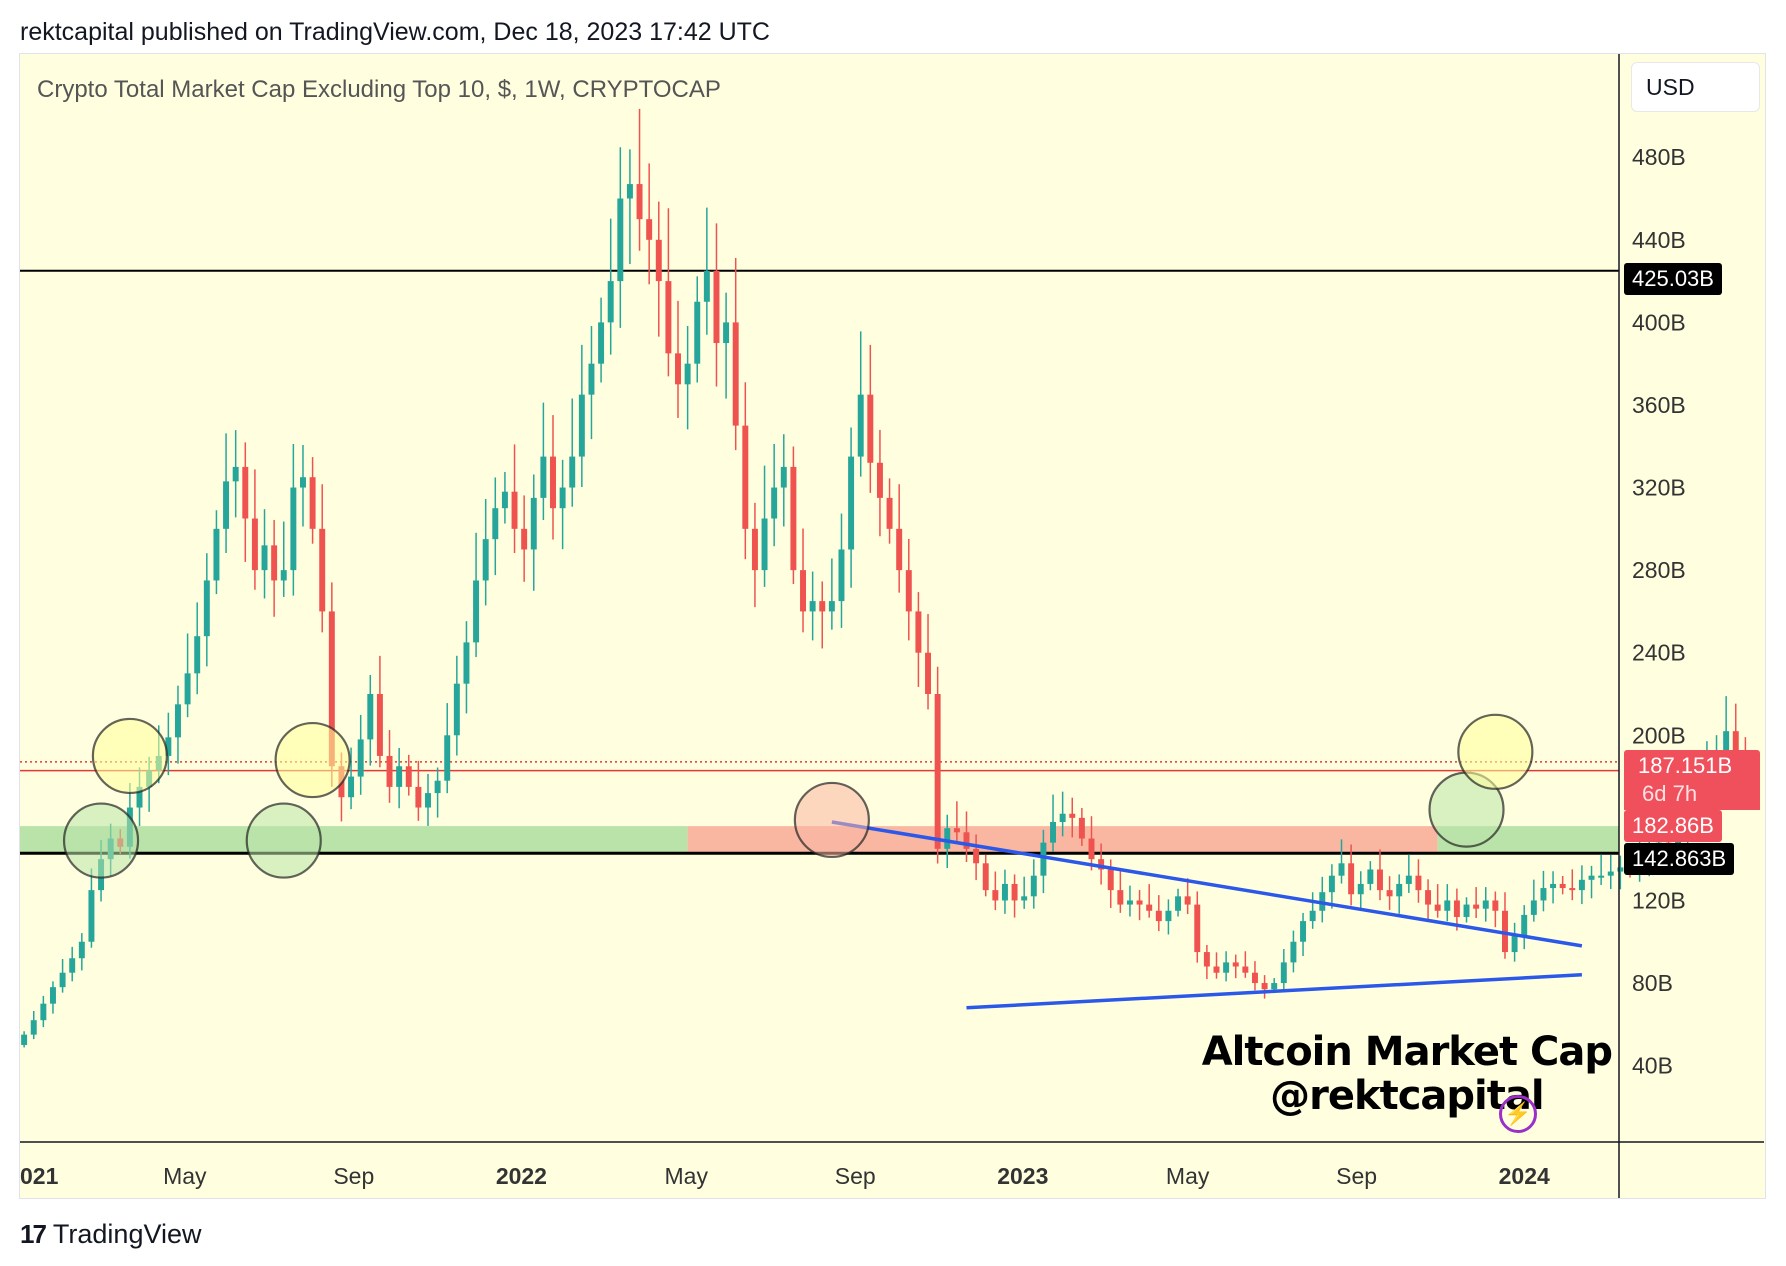 This screenshot has height=1266, width=1786. What do you see at coordinates (1652, 983) in the screenshot?
I see `y-tick-label: 80B` at bounding box center [1652, 983].